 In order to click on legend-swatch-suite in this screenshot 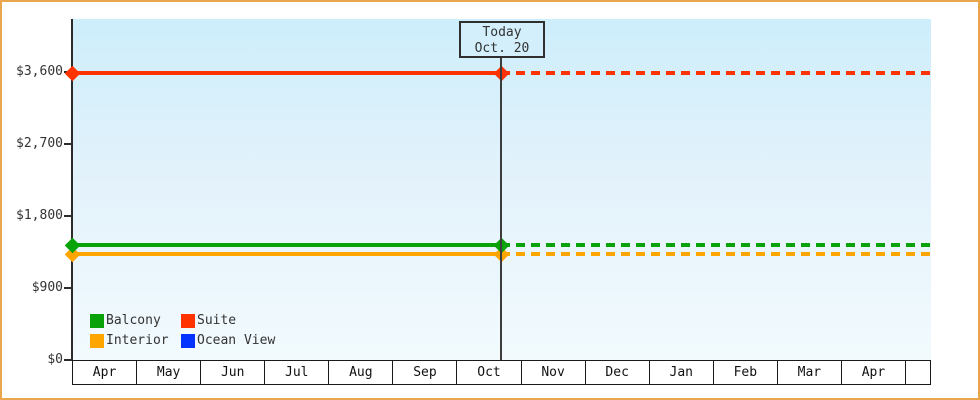, I will do `click(188, 320)`.